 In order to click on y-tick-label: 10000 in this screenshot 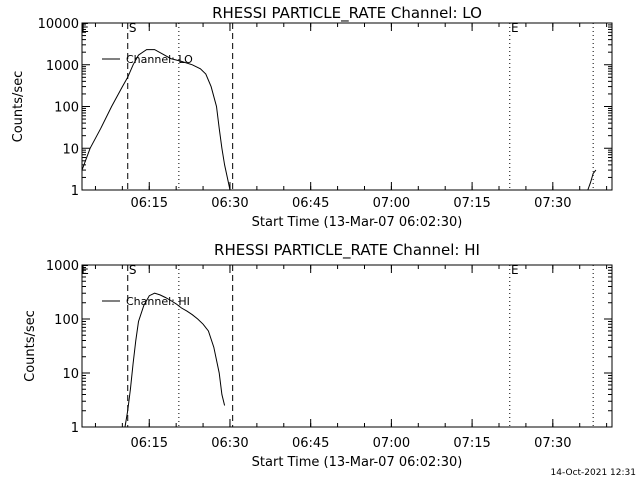, I will do `click(58, 24)`.